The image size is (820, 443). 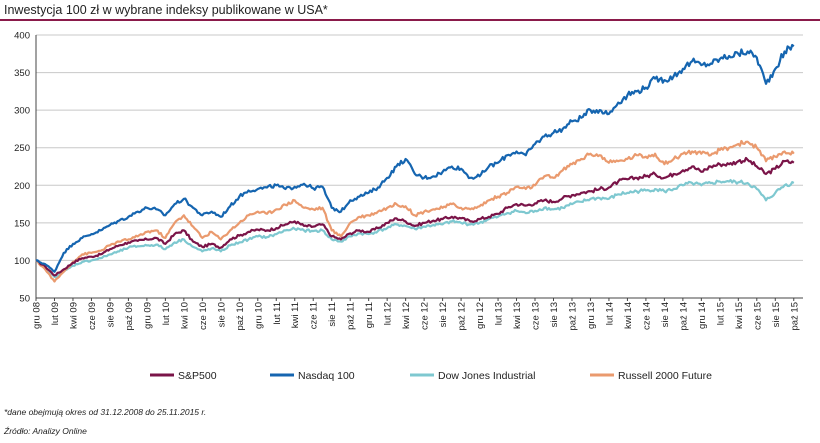 I want to click on x-tick-label: kwi 09, so click(x=73, y=315).